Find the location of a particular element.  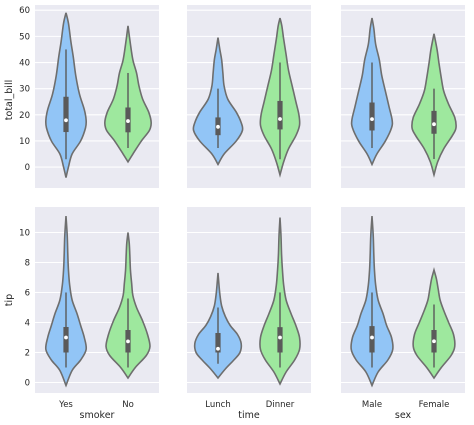

y-tick-label: 60 is located at coordinates (24, 11).